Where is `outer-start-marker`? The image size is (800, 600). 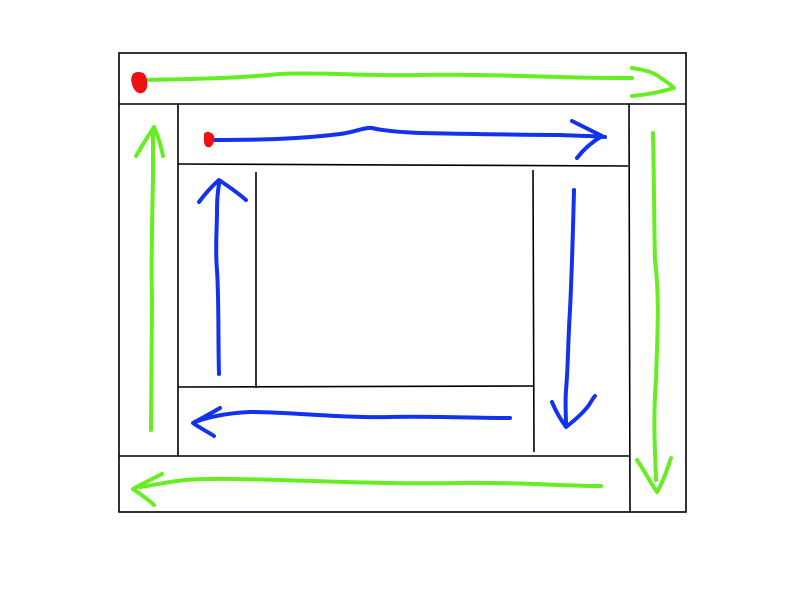
outer-start-marker is located at coordinates (139, 82).